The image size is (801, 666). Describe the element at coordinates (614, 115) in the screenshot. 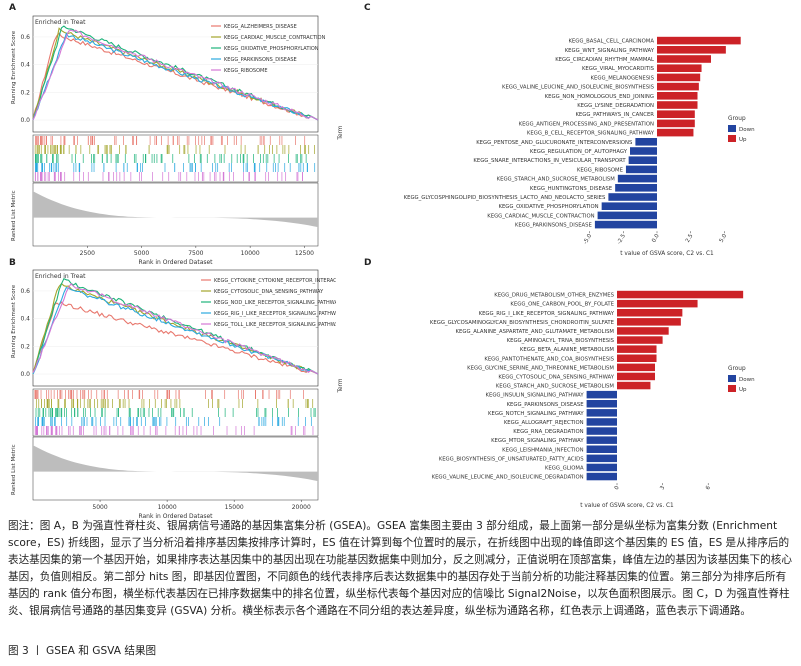

I see `term-label: KEGG_PATHWAYS_IN_CANCER` at that location.